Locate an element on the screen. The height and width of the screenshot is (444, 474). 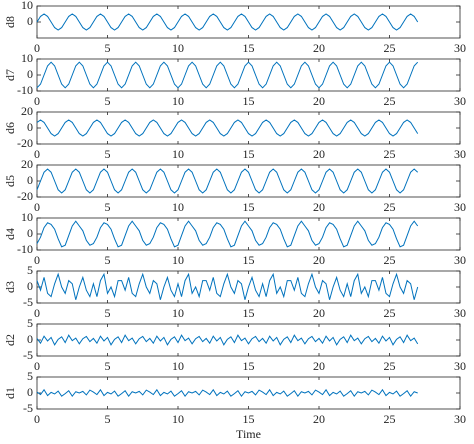
y-axis-label: d7 is located at coordinates (10, 75).